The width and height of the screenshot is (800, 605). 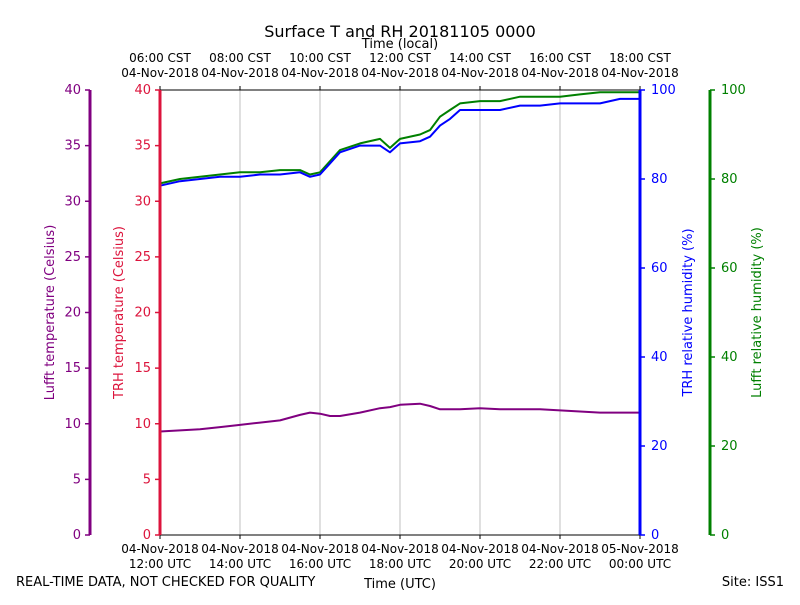 I want to click on lufft_temperature-tick-label: 20, so click(x=72, y=313).